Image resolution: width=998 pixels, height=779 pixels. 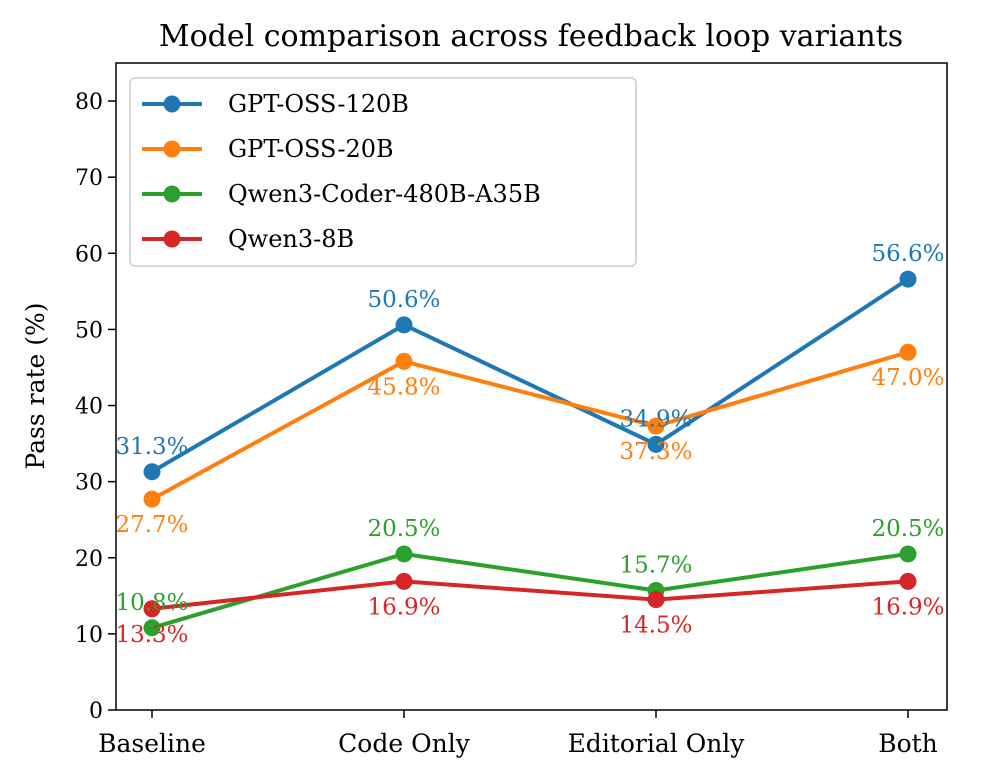 I want to click on y-tick-label: 0, so click(x=96, y=711).